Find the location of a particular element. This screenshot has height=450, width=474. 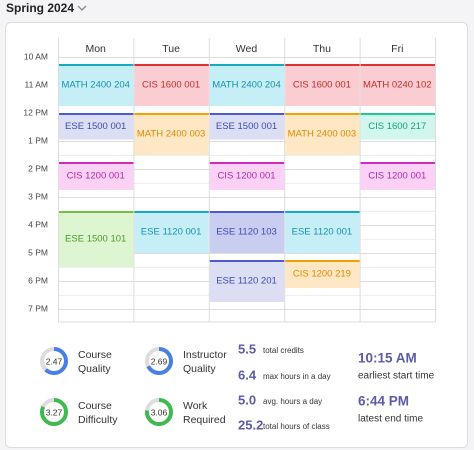

day-label: Fri is located at coordinates (397, 49).